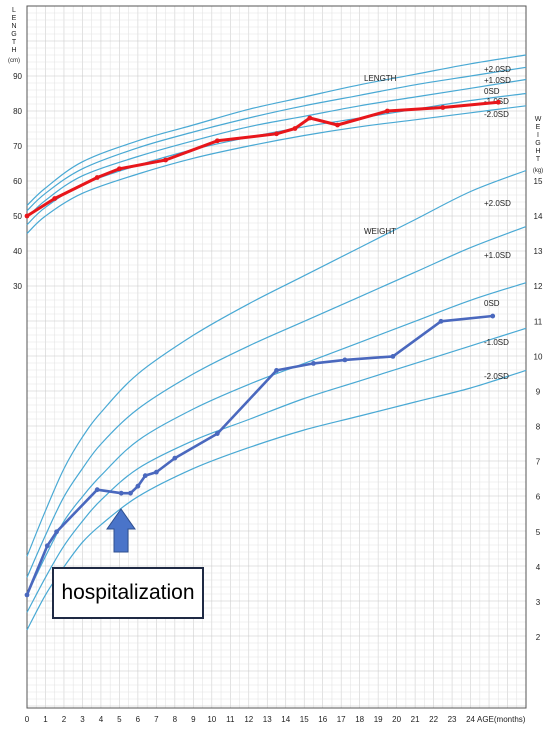  Describe the element at coordinates (538, 567) in the screenshot. I see `weight-tick-label: 4` at that location.